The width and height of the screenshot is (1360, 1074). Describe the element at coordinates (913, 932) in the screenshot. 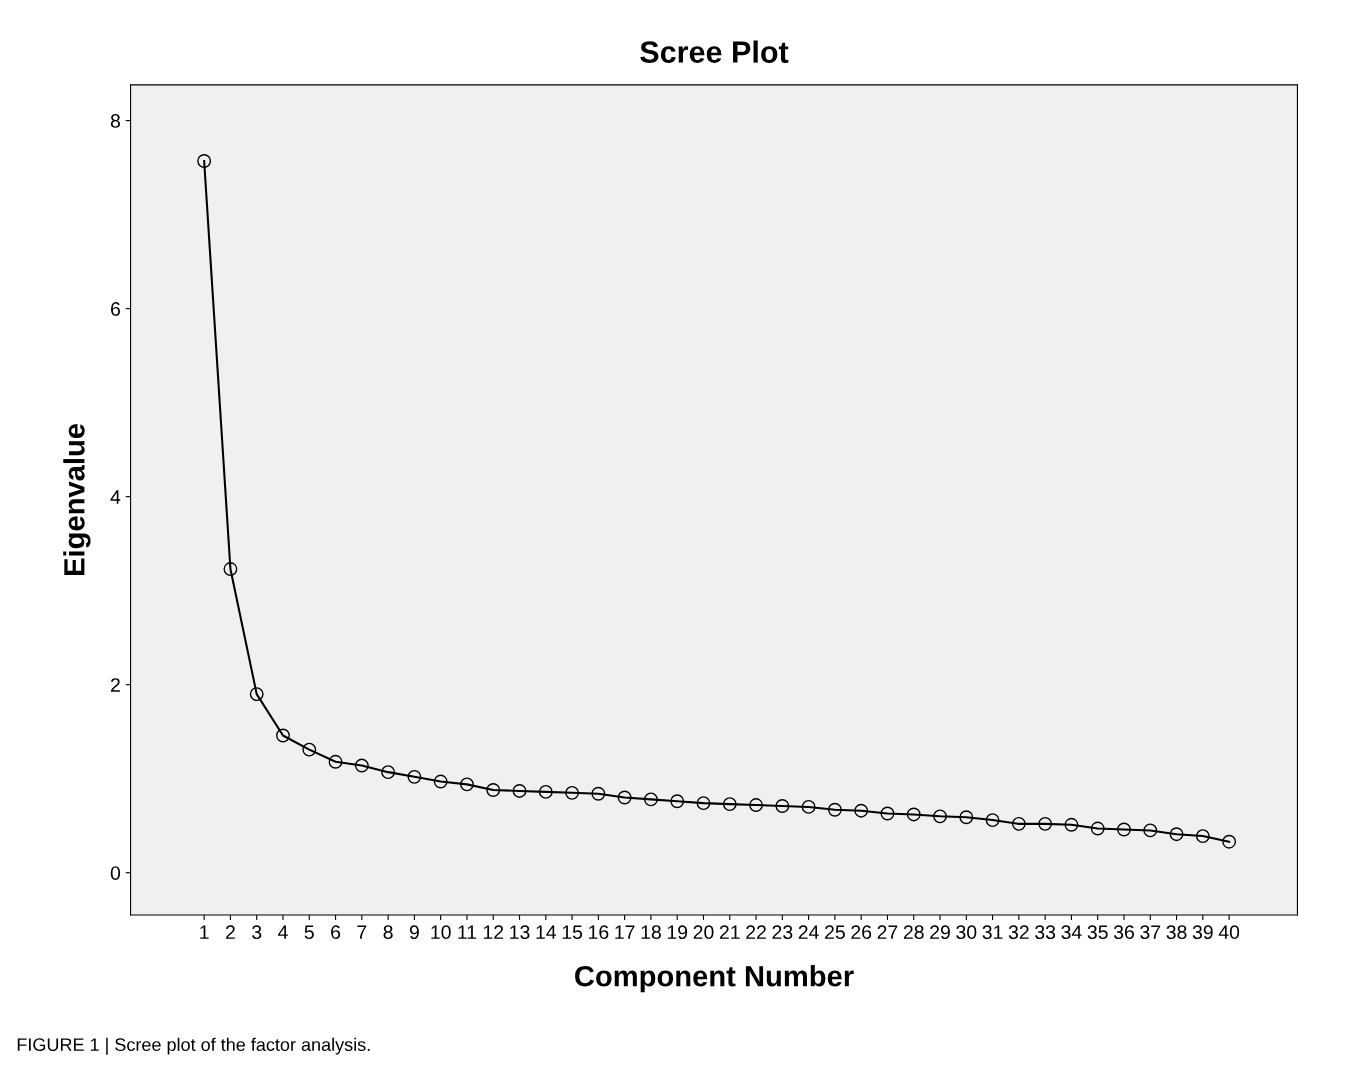

I see `x-tick-label: 28` at that location.